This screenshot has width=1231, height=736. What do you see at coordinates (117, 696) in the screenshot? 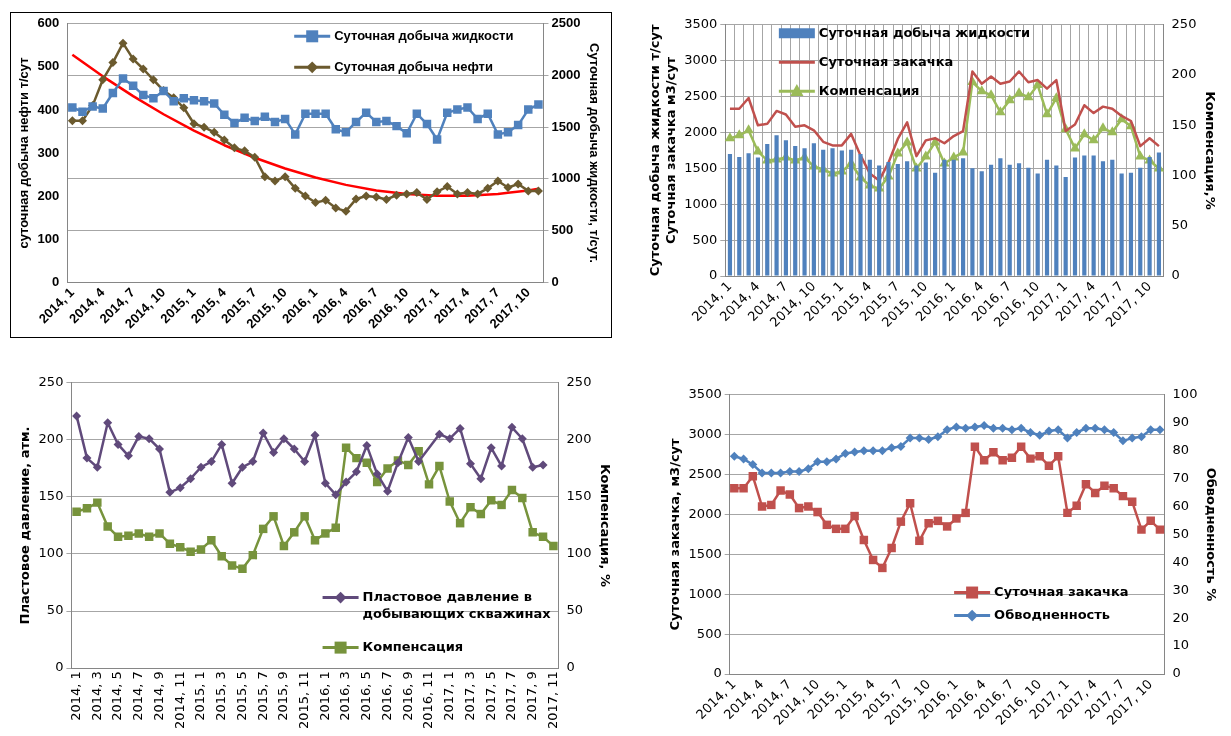
I see `x-tick-label: 2014, 5` at bounding box center [117, 696].